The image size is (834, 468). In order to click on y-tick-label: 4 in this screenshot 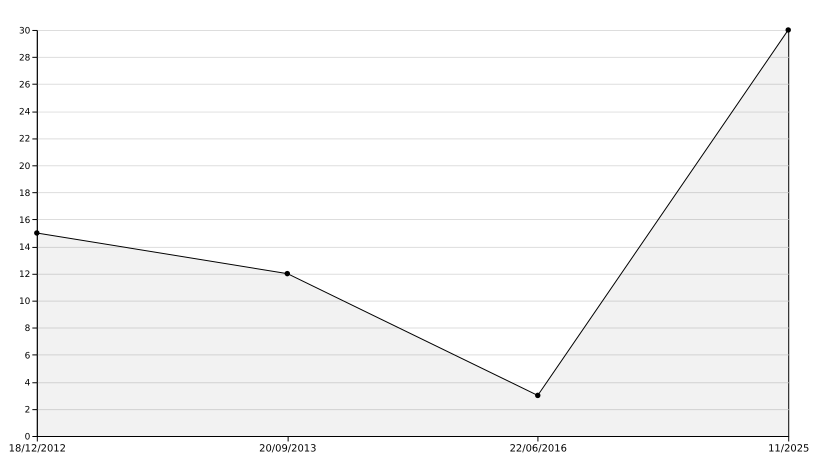, I will do `click(27, 383)`.